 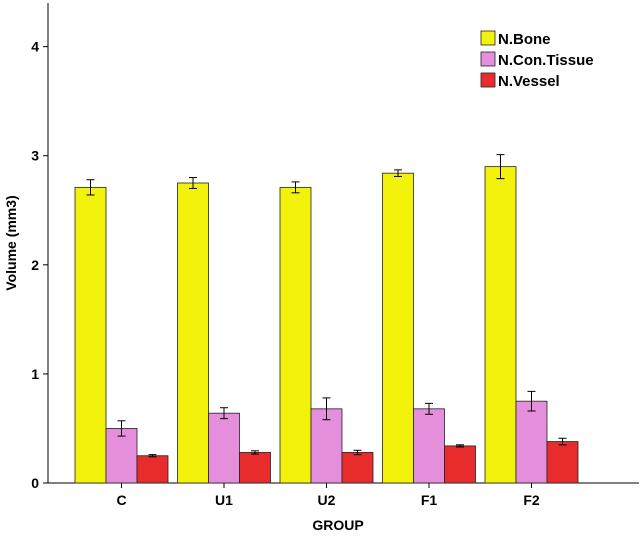 I want to click on x-tick-label: C, so click(x=121, y=500).